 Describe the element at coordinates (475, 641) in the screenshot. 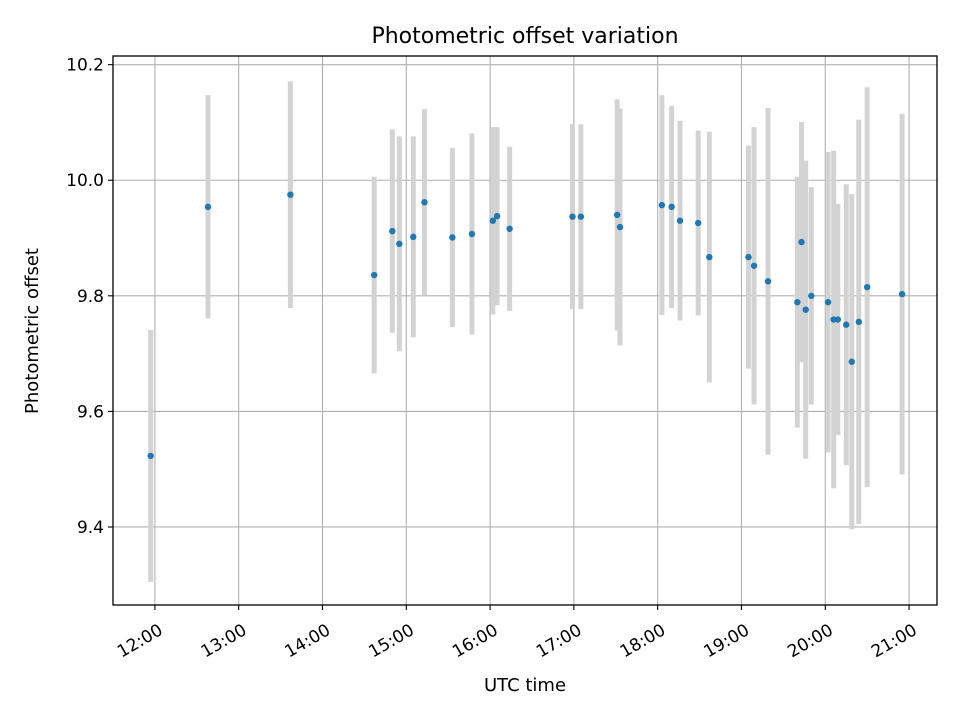

I see `x-tick-label: 16:00` at that location.